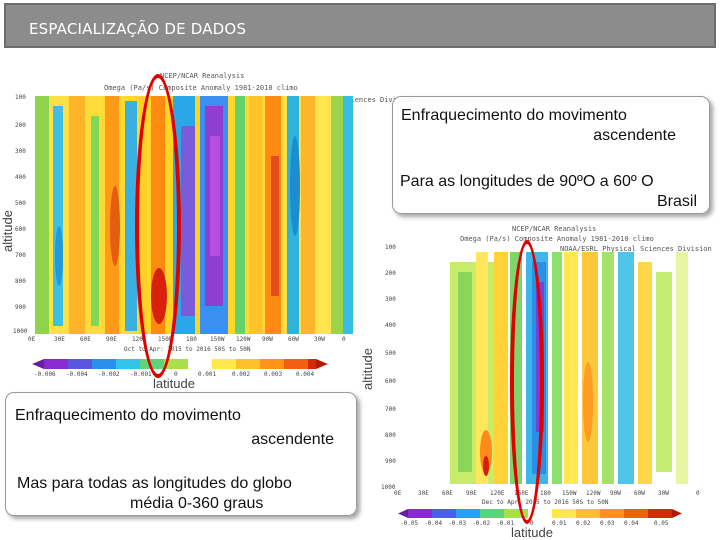 The image size is (720, 540). Describe the element at coordinates (607, 523) in the screenshot. I see `plot2-colorbar-tick: 0.03` at that location.